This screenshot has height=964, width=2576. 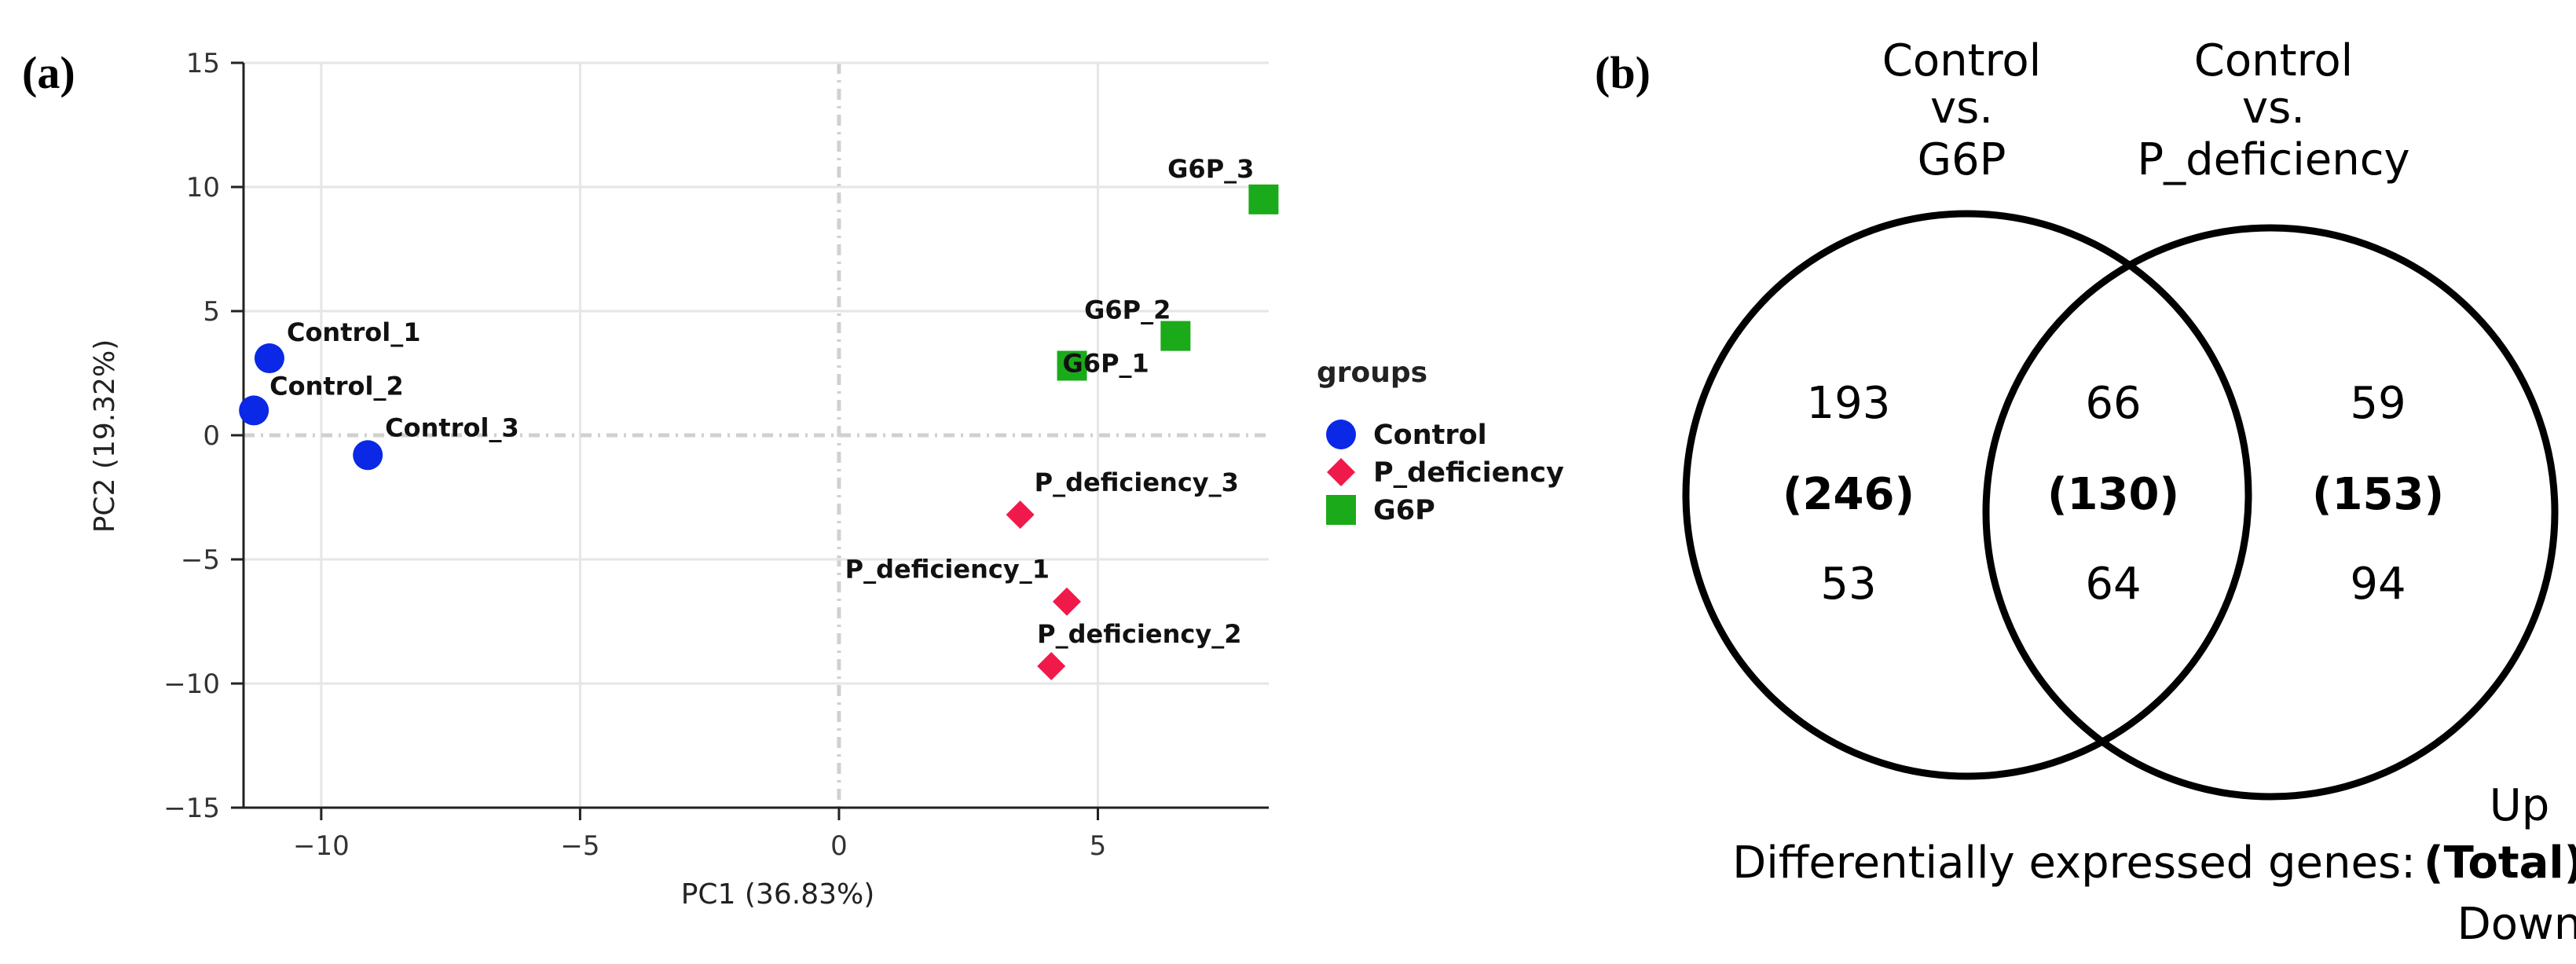 What do you see at coordinates (1849, 403) in the screenshot?
I see `venn-left-up: 193` at bounding box center [1849, 403].